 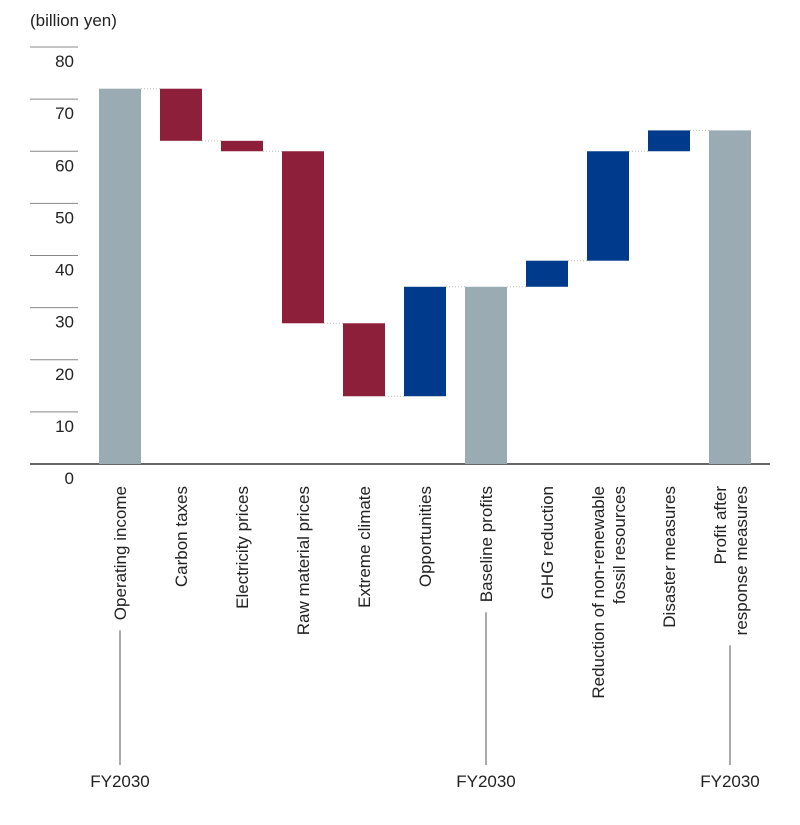 What do you see at coordinates (598, 592) in the screenshot?
I see `label-line: Reduction of non-renewable` at bounding box center [598, 592].